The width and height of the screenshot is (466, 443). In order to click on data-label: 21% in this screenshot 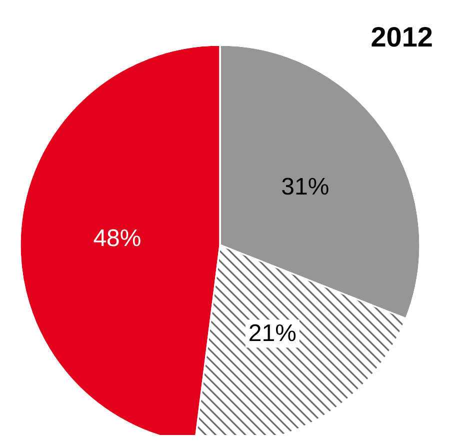, I will do `click(272, 334)`.